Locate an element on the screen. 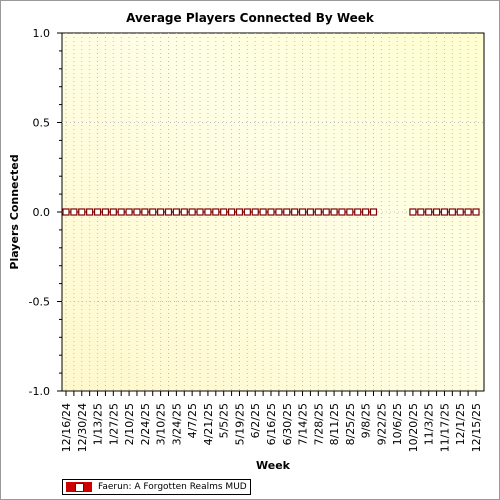  y-tick-label: -1.0 is located at coordinates (39, 391).